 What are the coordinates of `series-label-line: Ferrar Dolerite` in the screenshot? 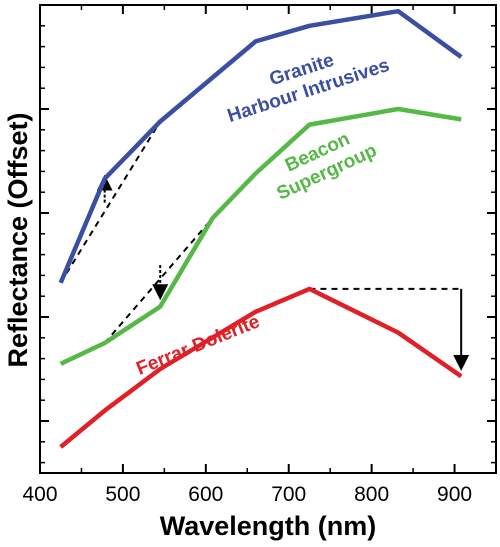 It's located at (198, 345).